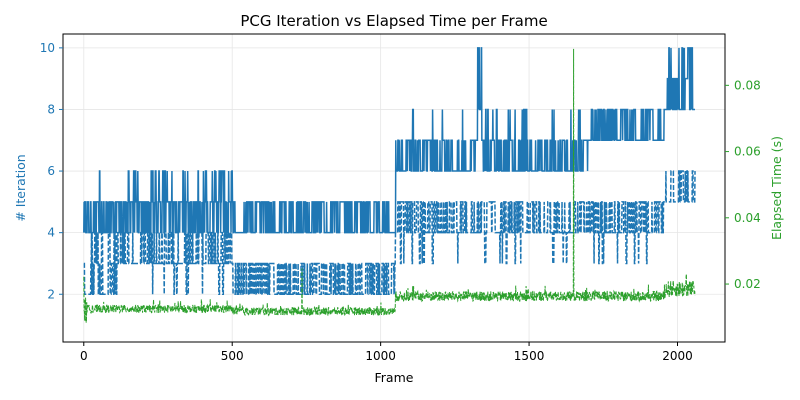 The height and width of the screenshot is (400, 800). What do you see at coordinates (747, 85) in the screenshot?
I see `y-right-tick-label: 0.08` at bounding box center [747, 85].